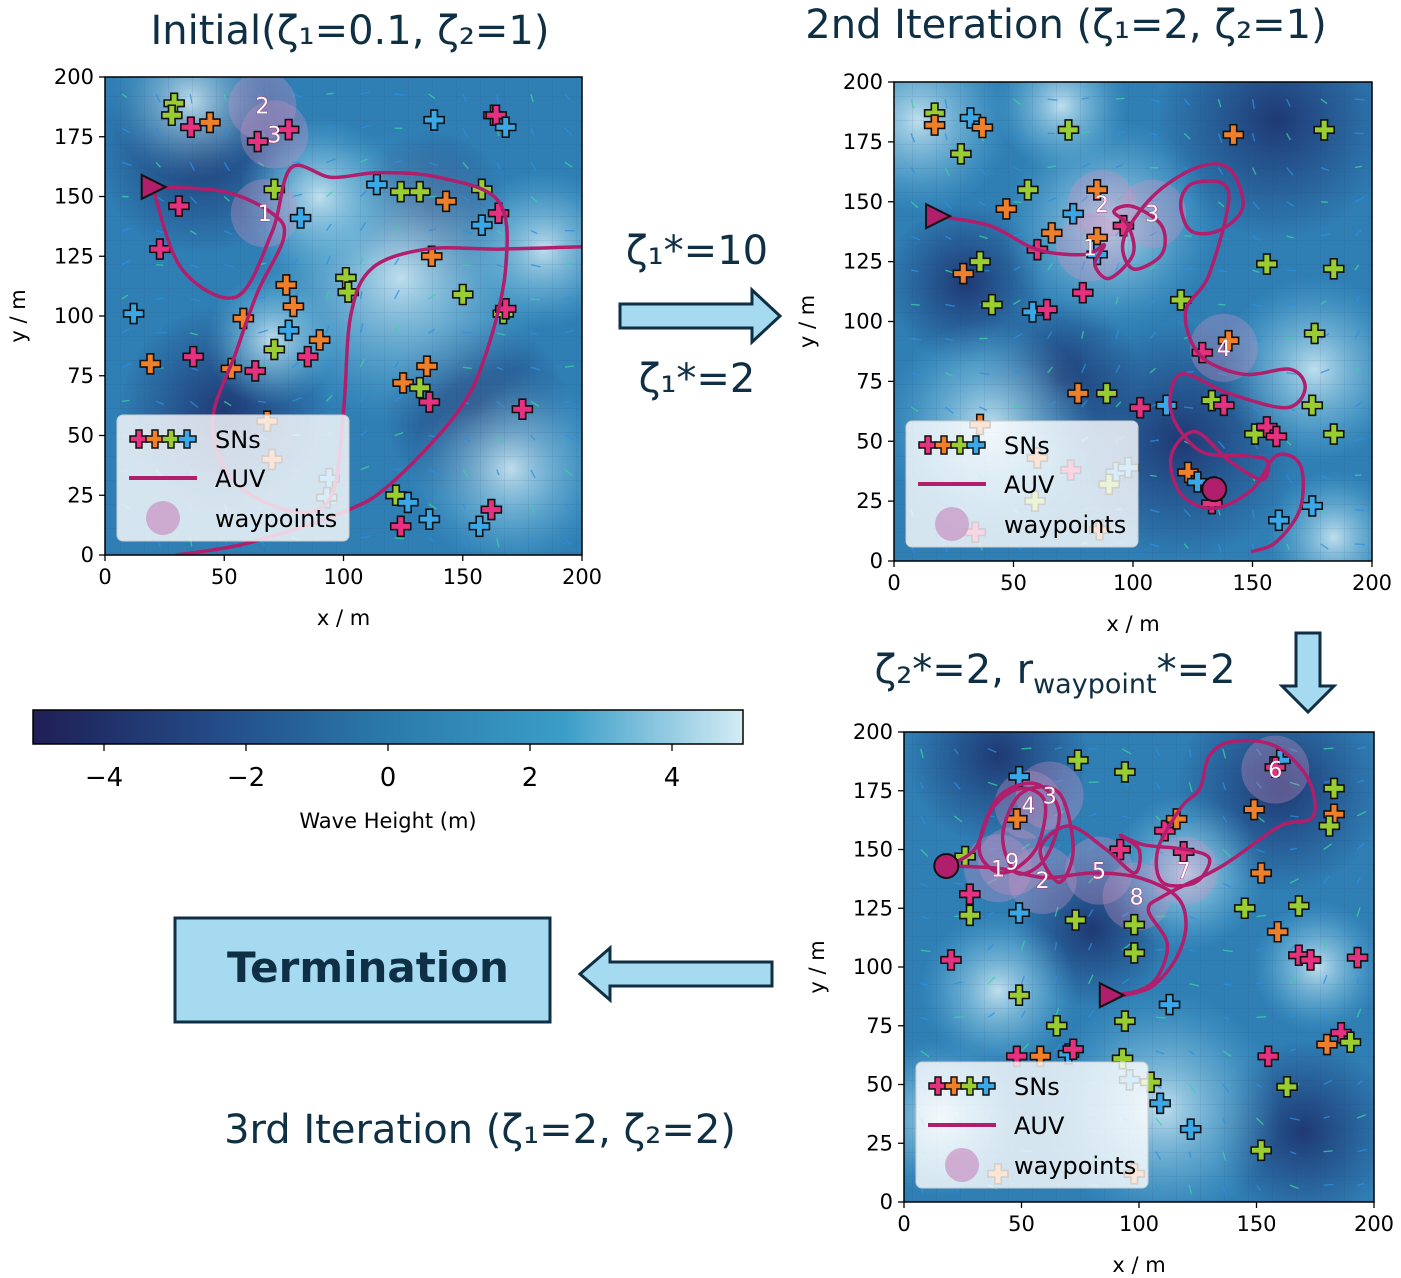  I want to click on flow-arrow-down: ζ₂*=2, rwaypoint*=2, so click(1106, 673).